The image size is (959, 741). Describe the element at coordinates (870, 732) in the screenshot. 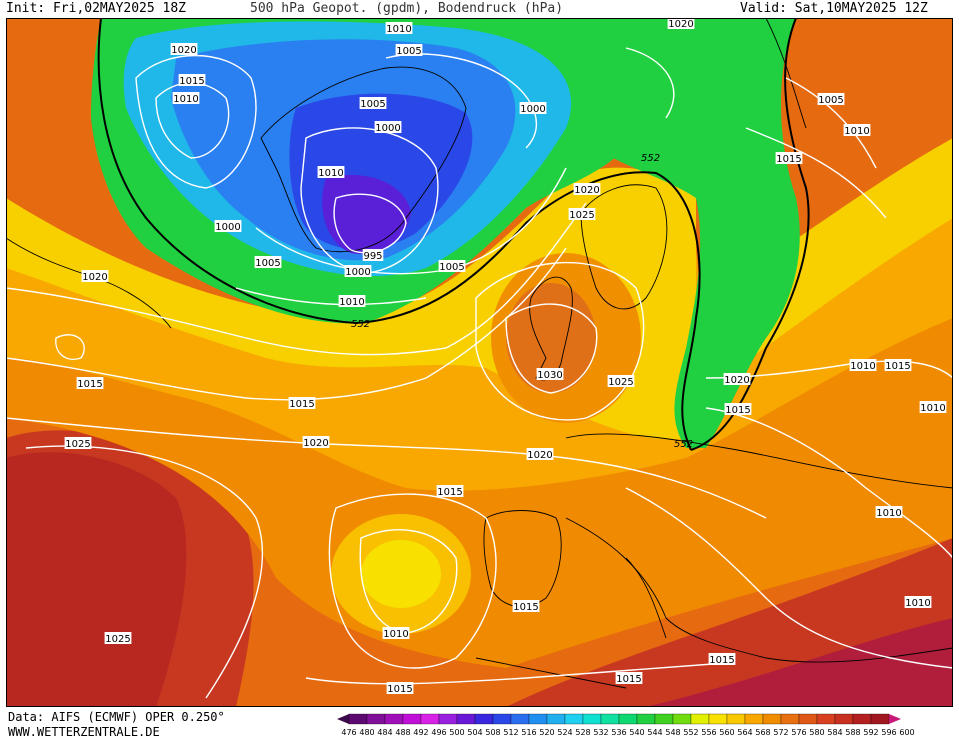

I see `legend-tick-label: 592` at that location.